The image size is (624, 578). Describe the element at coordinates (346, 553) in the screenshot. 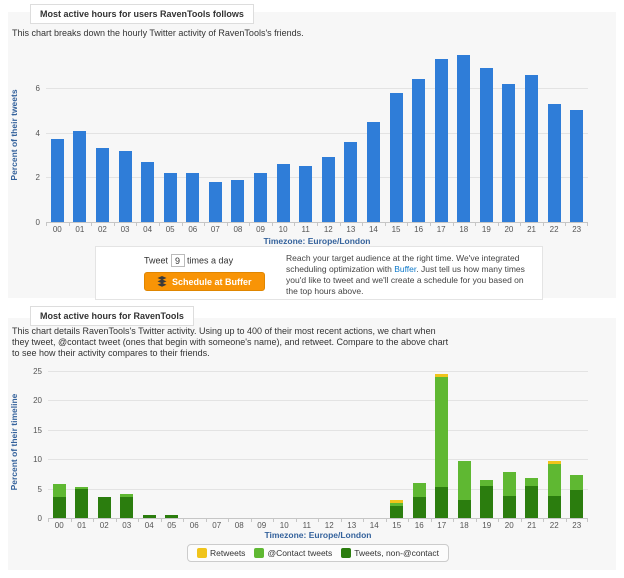

I see `legend-swatch` at that location.